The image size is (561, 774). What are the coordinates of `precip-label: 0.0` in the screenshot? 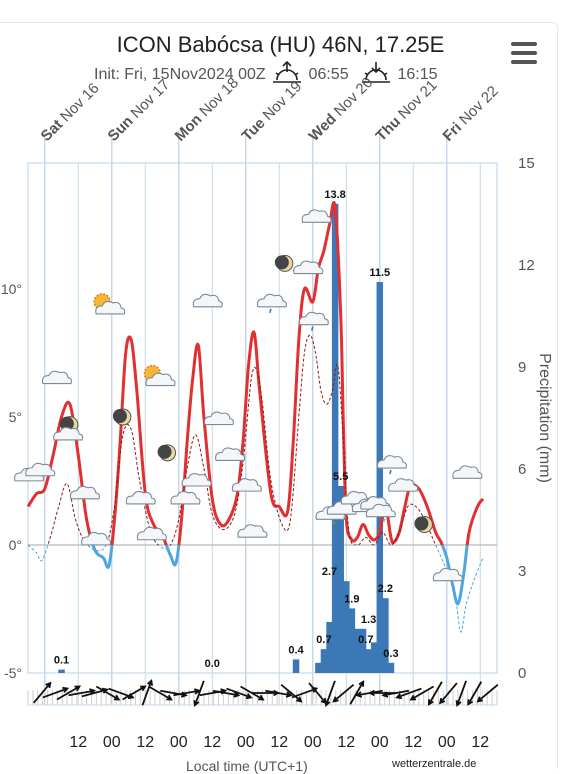 It's located at (212, 664).